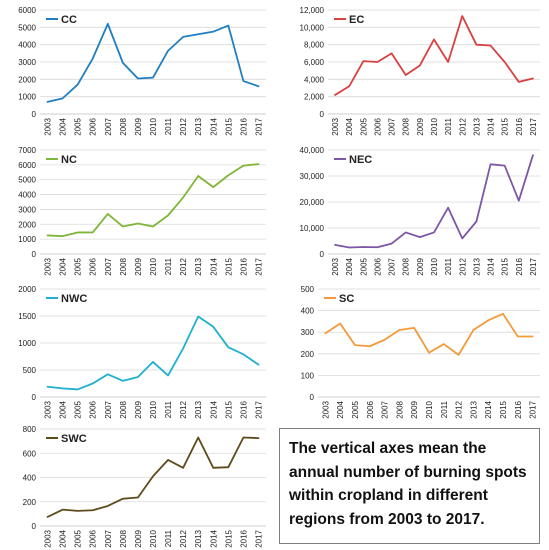  I want to click on series-line-nc, so click(153, 200).